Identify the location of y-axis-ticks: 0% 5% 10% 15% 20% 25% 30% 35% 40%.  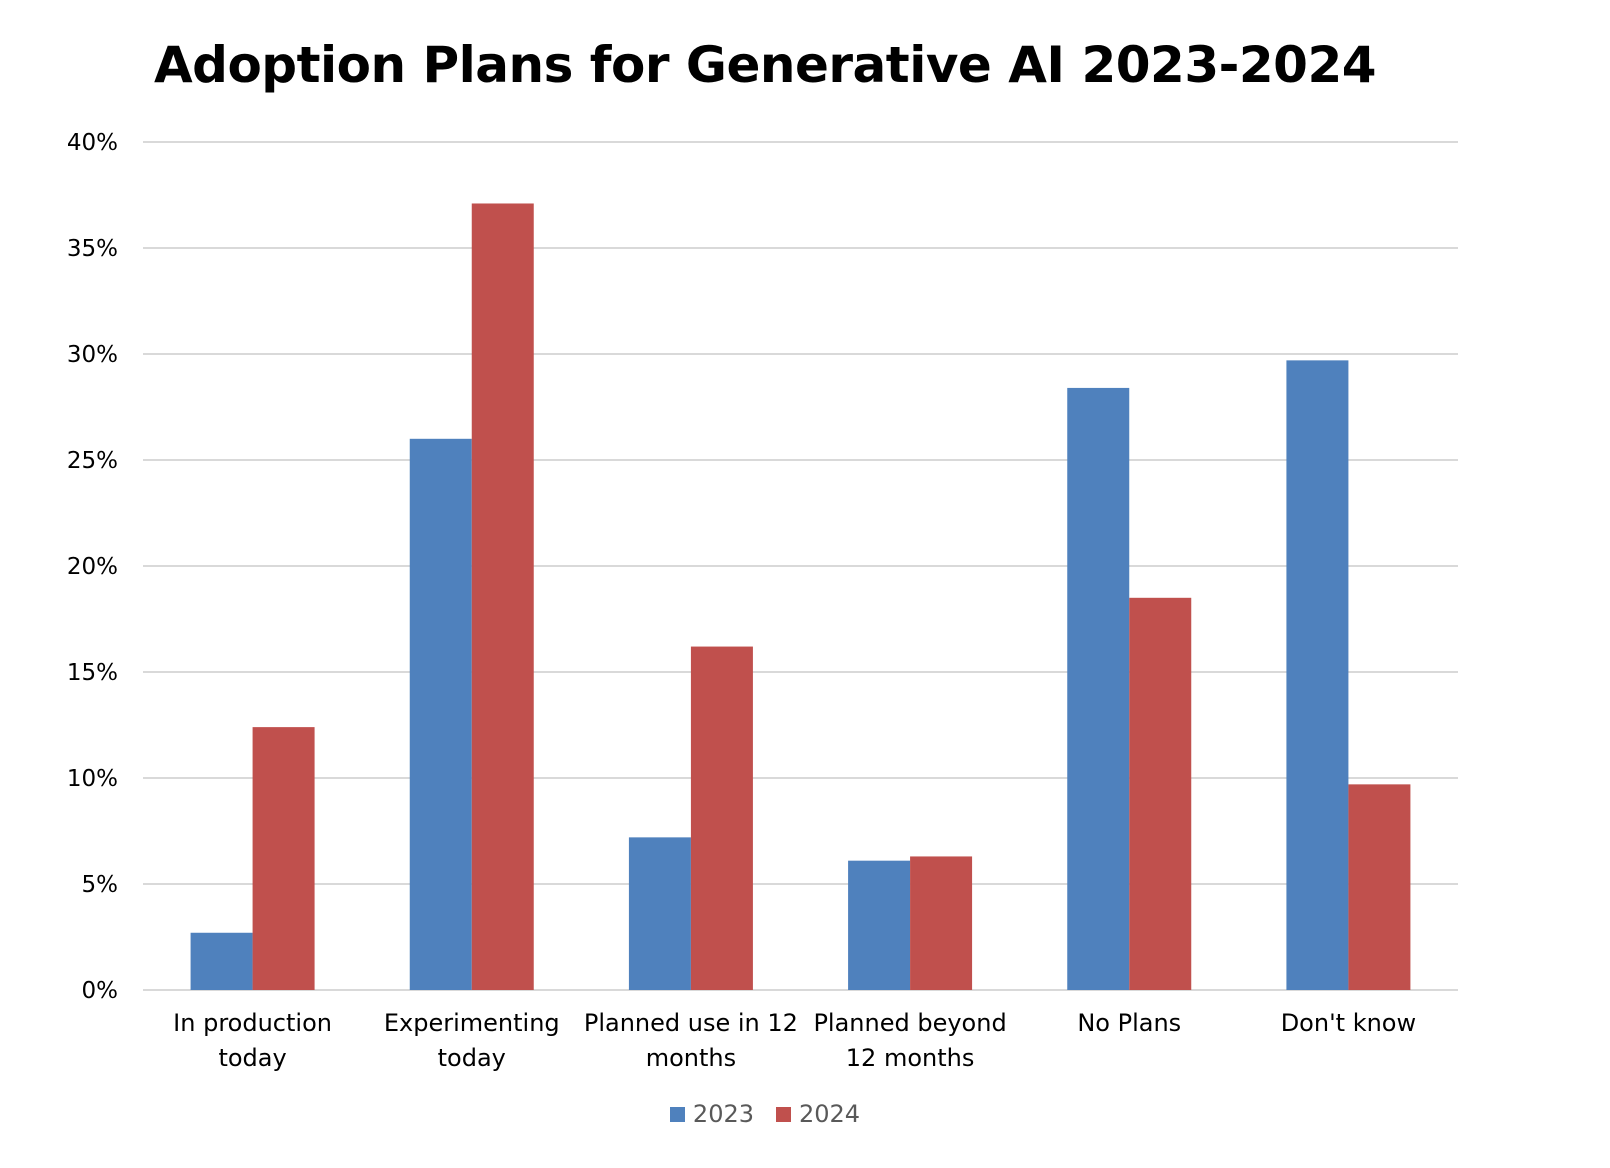
(92, 567).